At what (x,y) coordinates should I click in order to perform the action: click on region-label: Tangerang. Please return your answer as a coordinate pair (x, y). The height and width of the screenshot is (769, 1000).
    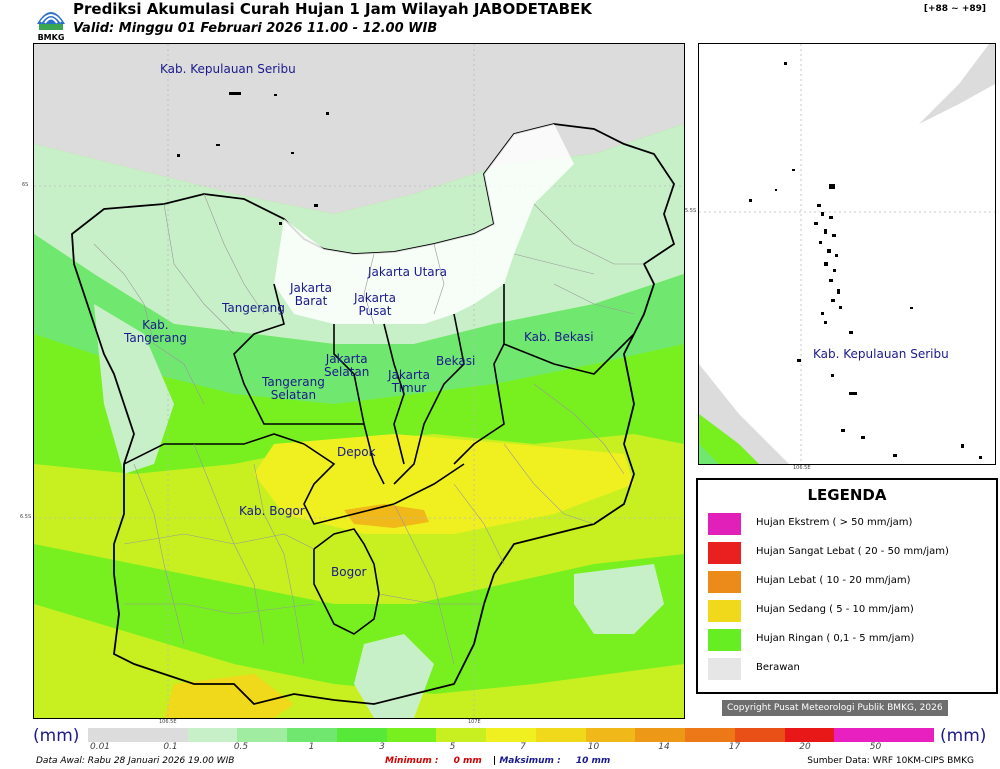
    Looking at the image, I should click on (253, 308).